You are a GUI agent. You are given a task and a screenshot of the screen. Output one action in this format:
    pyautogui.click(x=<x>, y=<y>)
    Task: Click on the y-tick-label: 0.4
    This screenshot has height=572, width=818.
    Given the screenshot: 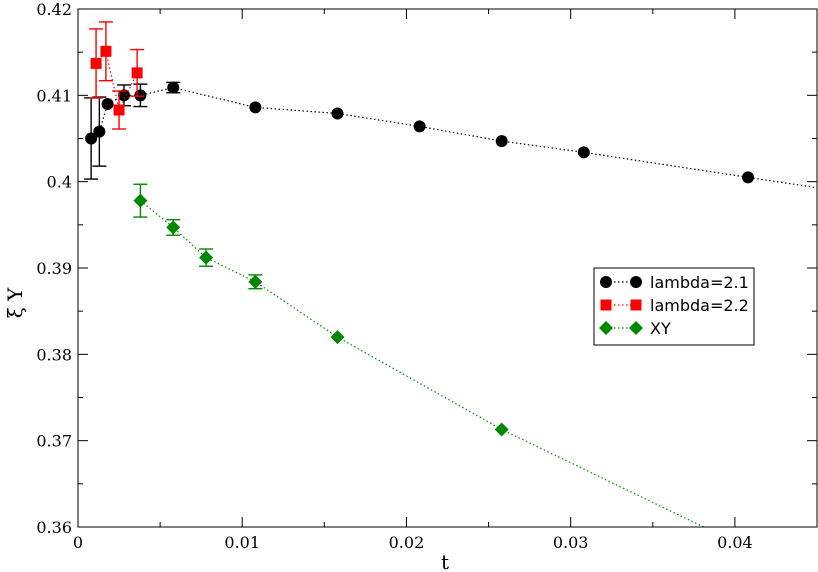 What is the action you would take?
    pyautogui.click(x=59, y=182)
    